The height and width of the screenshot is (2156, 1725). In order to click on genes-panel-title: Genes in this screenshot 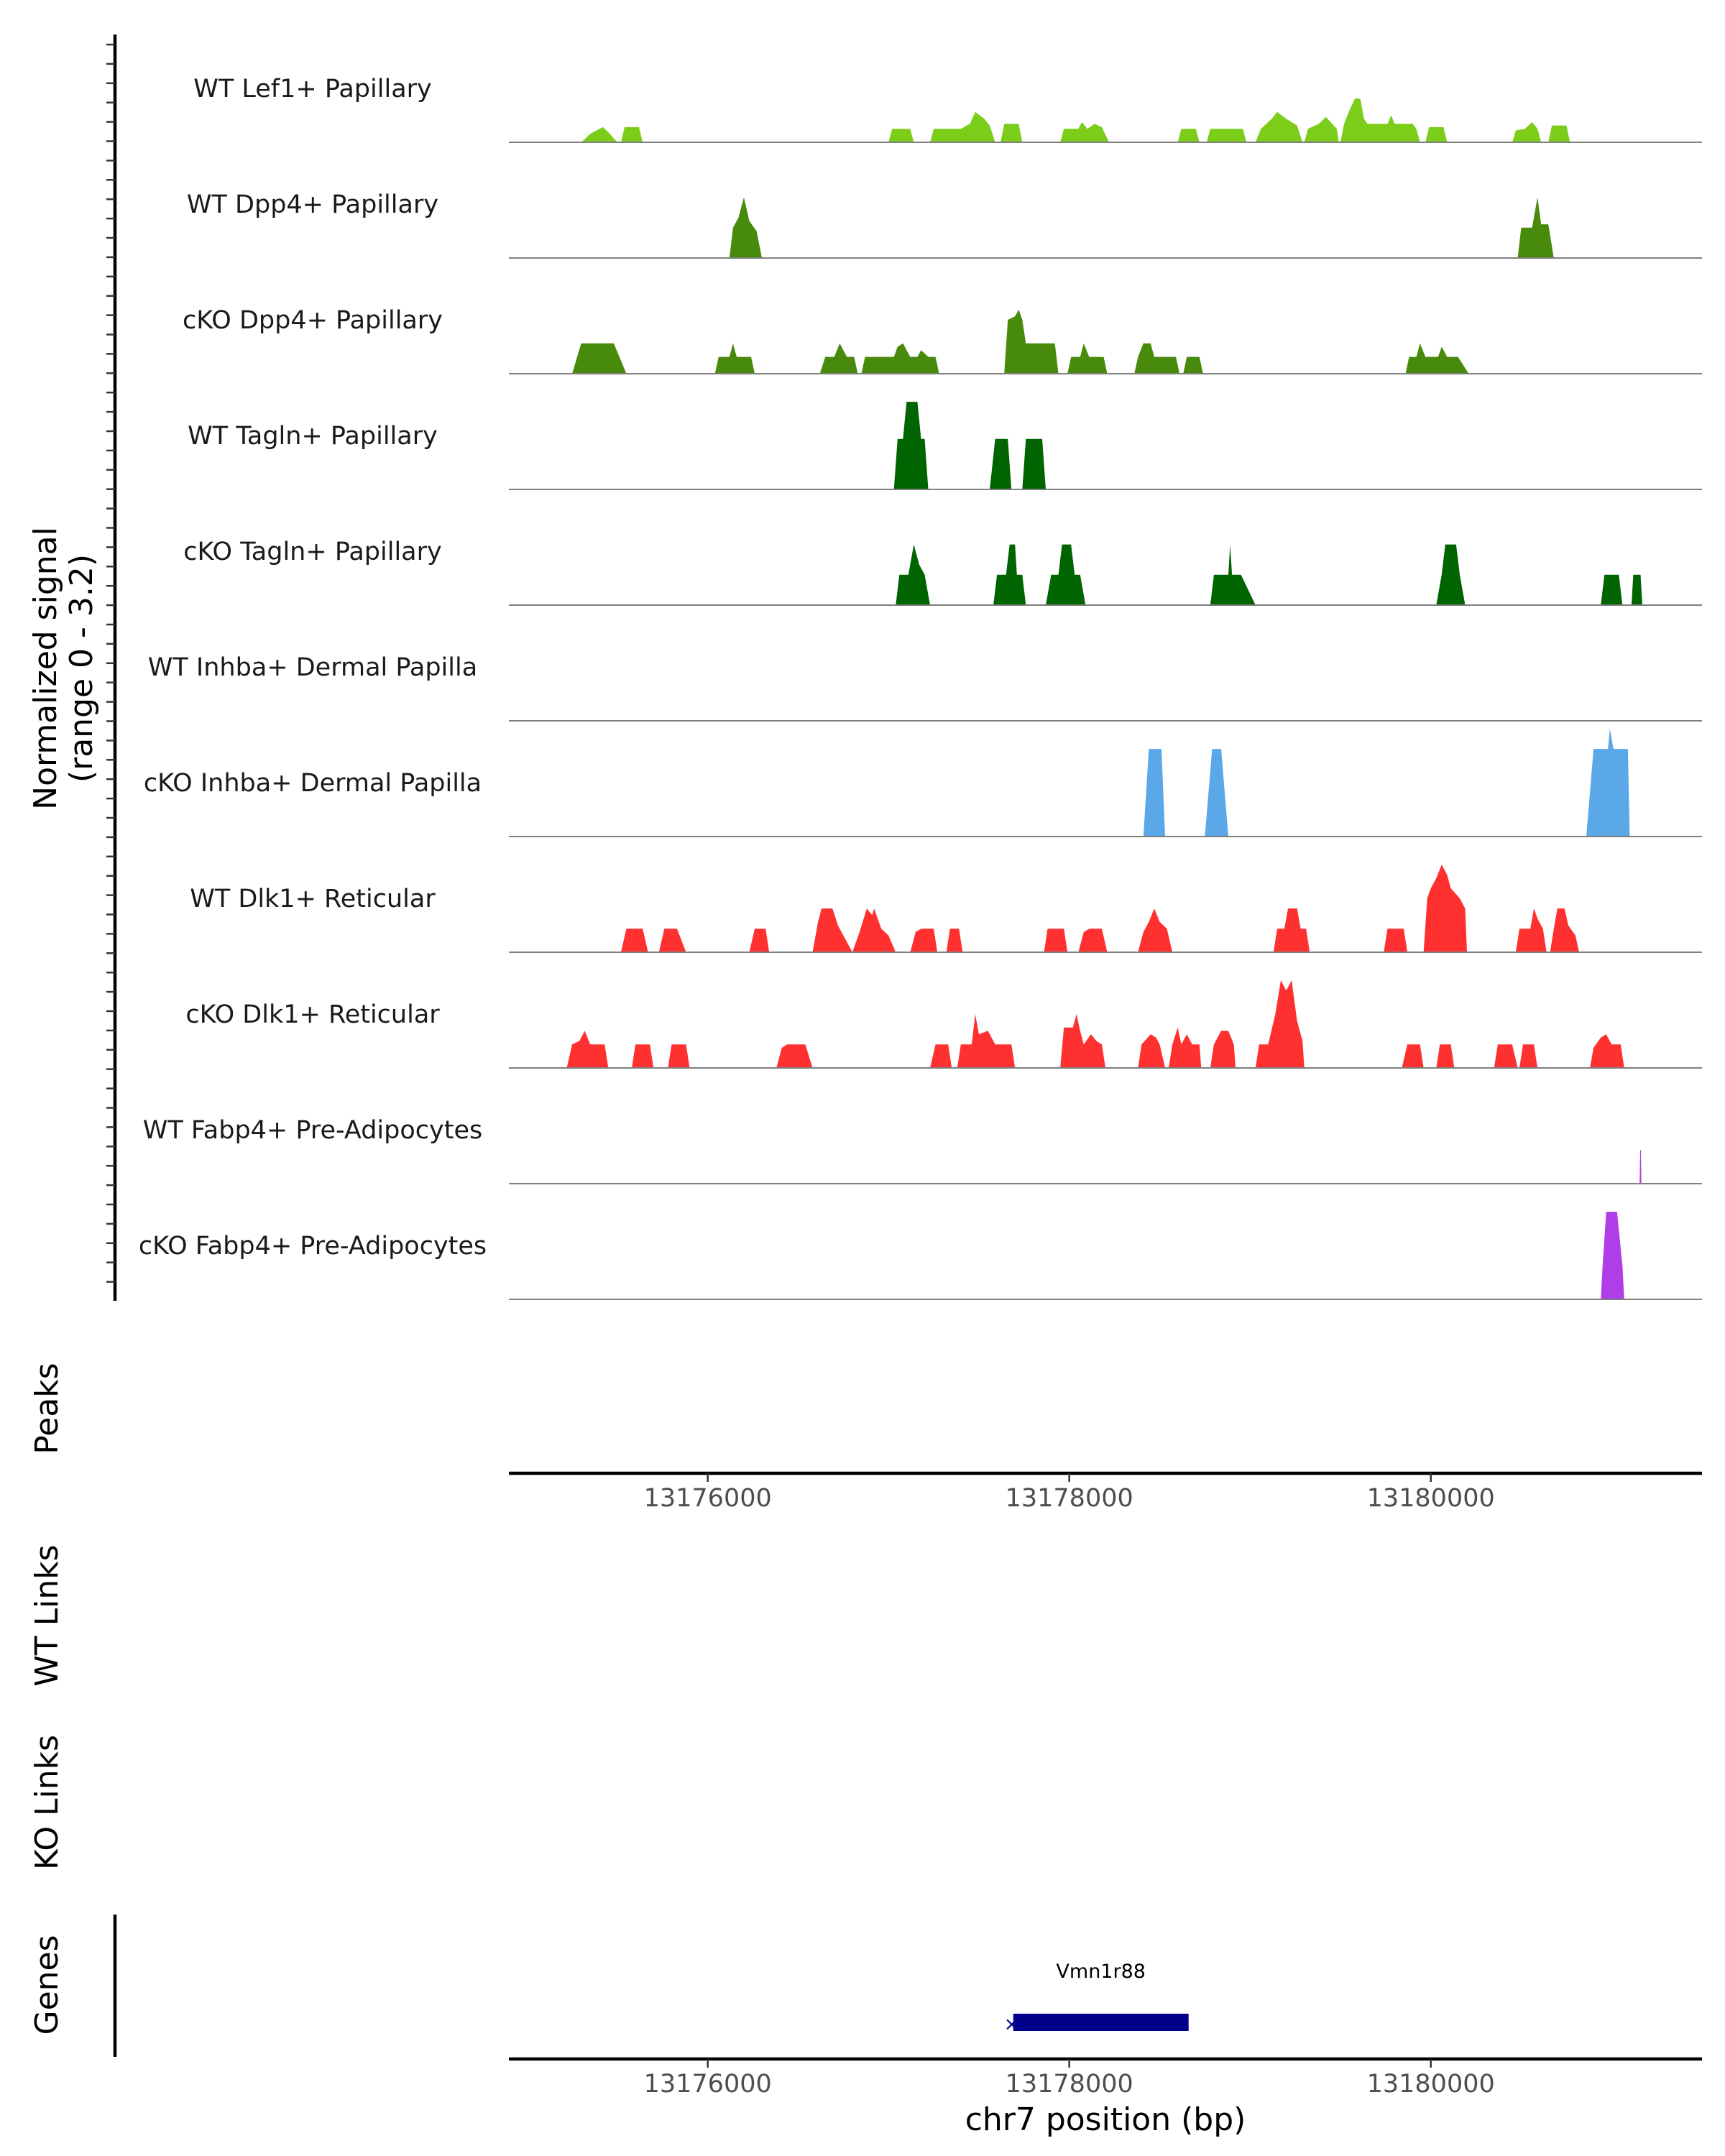, I will do `click(47, 1985)`.